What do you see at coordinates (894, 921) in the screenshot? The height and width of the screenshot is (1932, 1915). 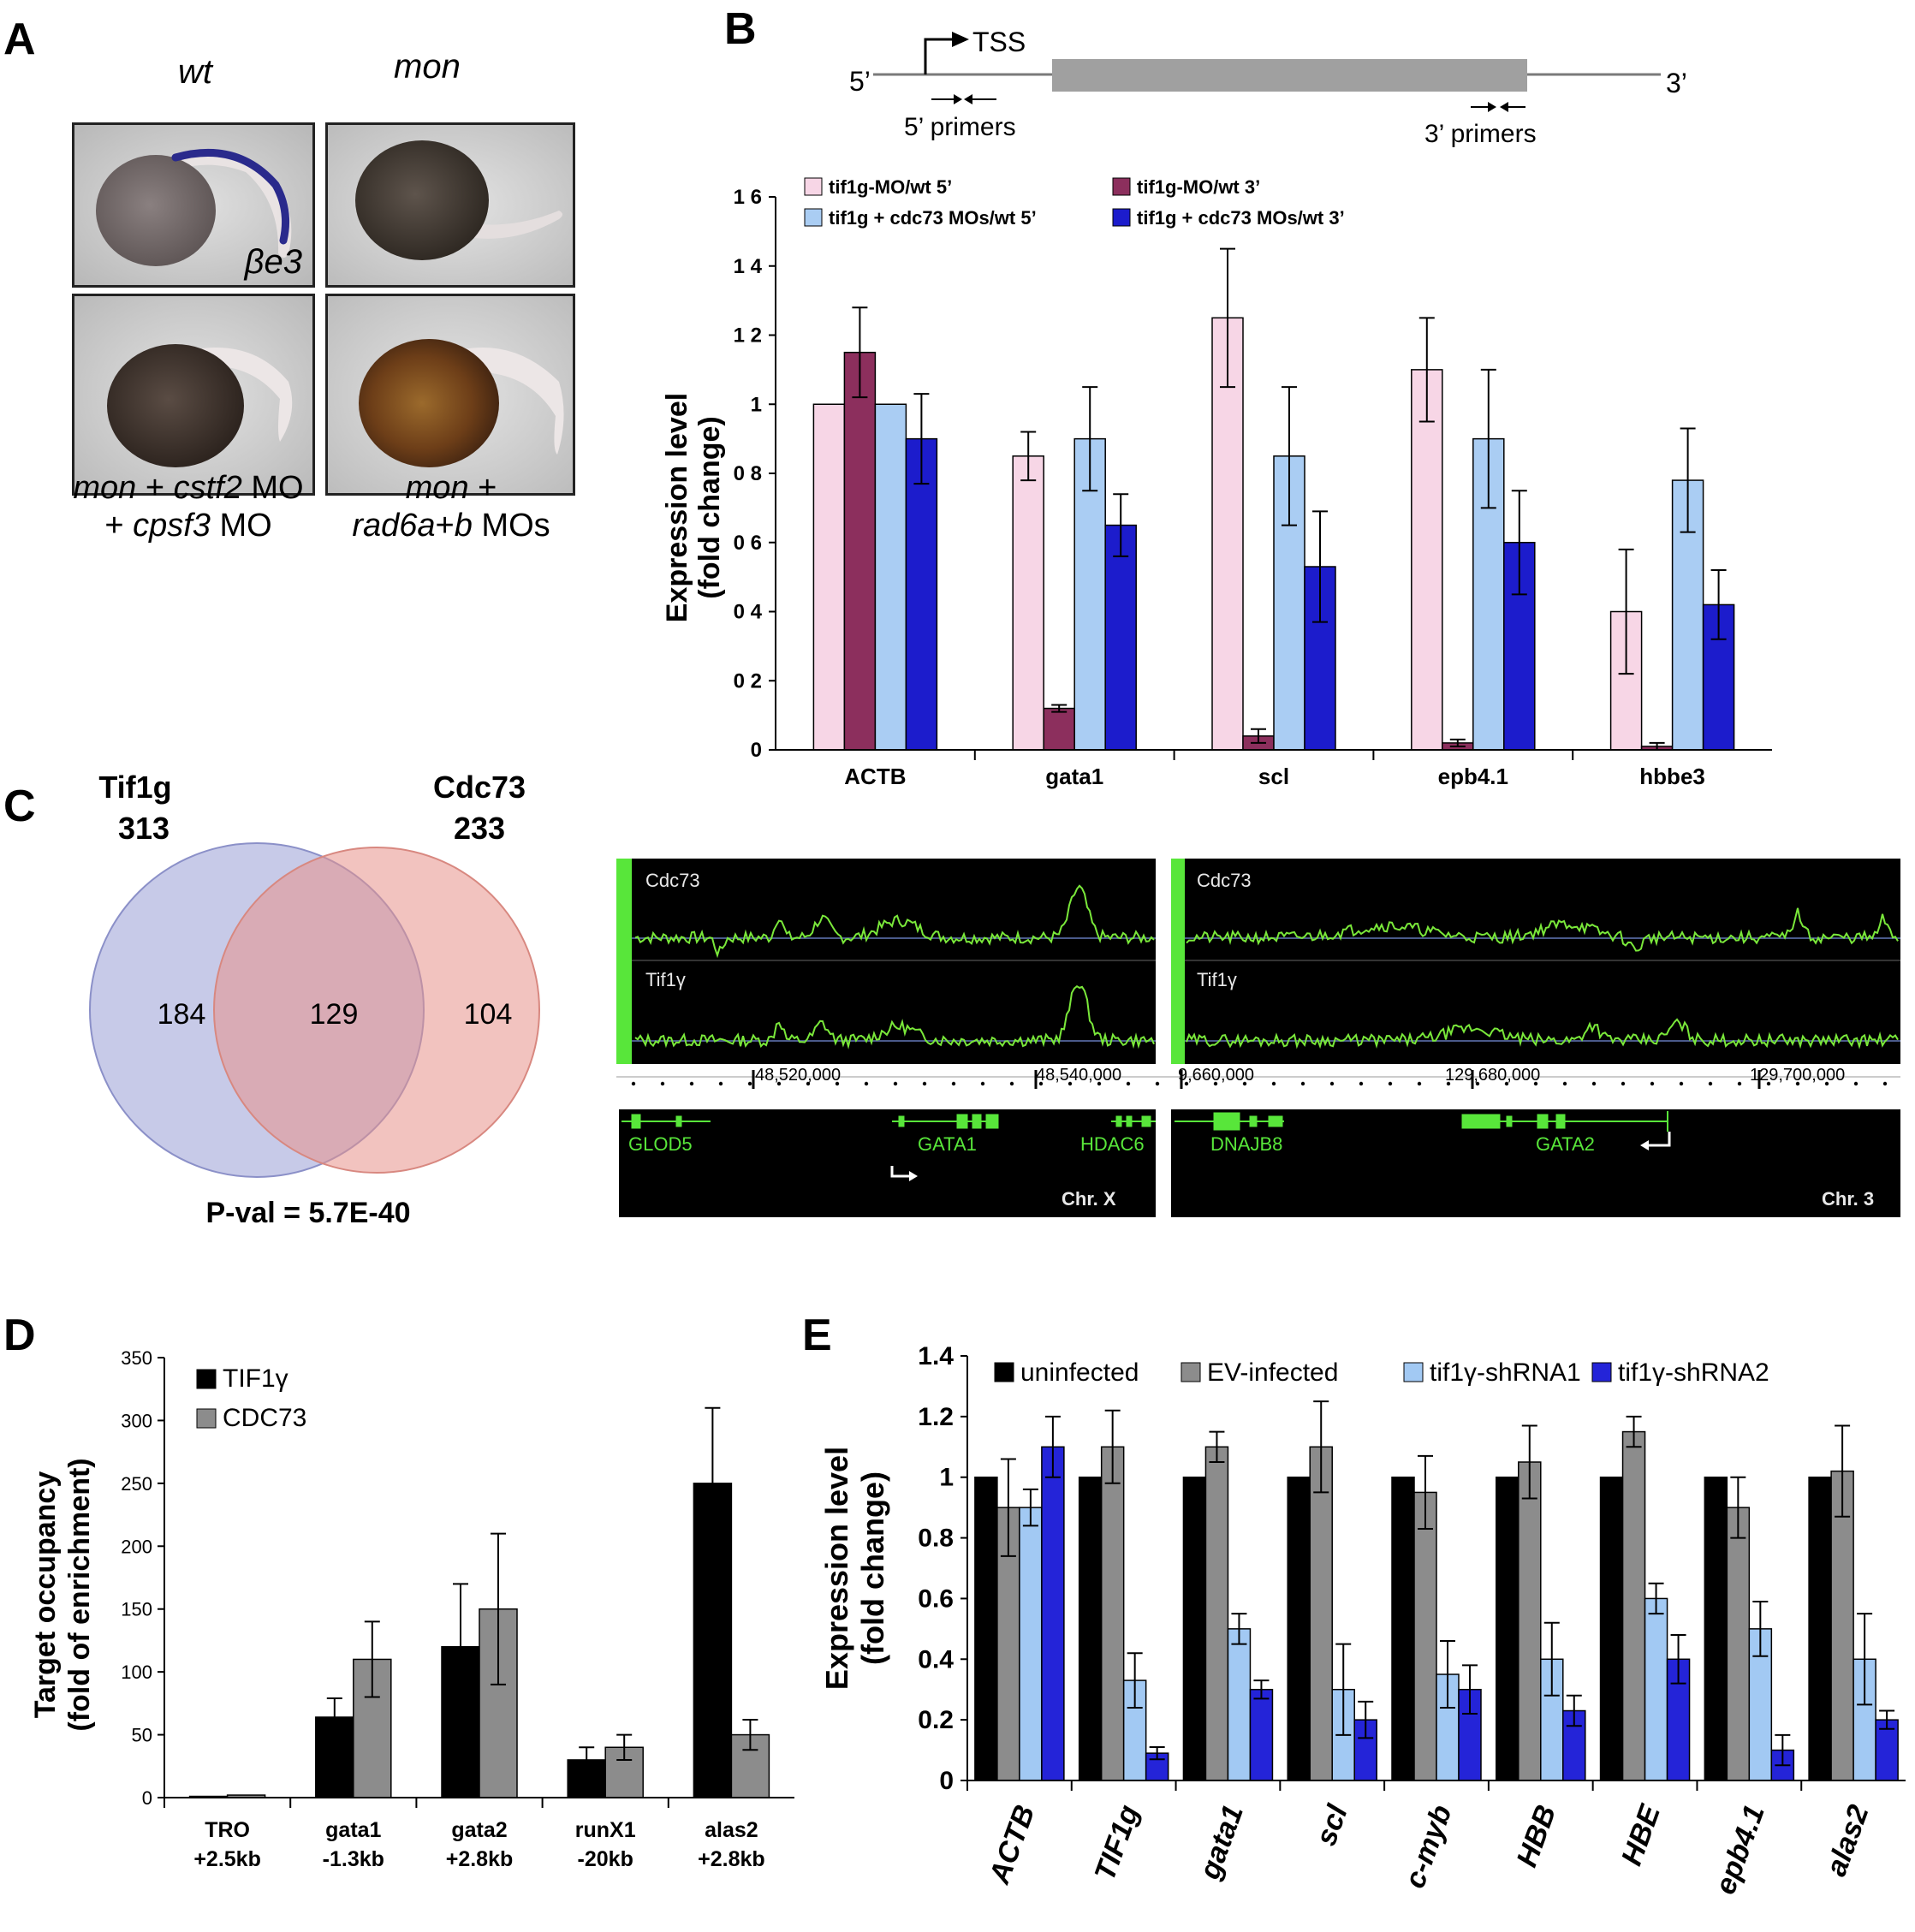 I see `signal-cdc73-left` at bounding box center [894, 921].